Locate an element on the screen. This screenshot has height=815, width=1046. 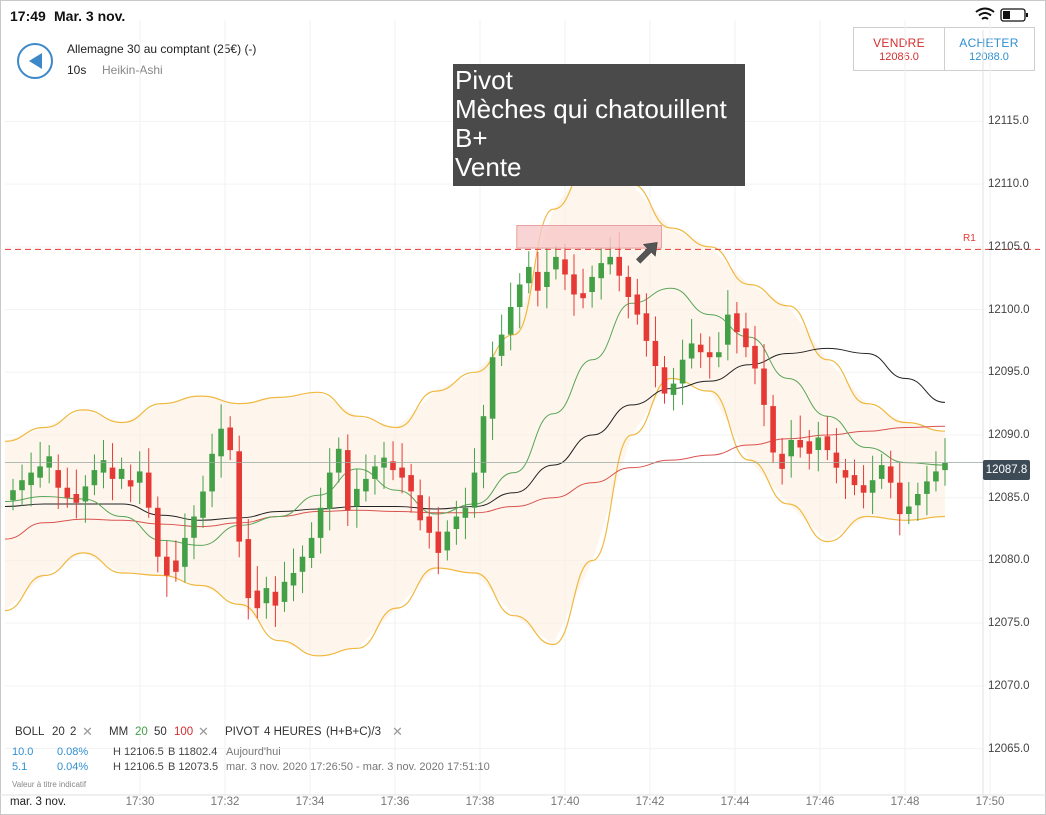
mm-label: MM is located at coordinates (119, 732).